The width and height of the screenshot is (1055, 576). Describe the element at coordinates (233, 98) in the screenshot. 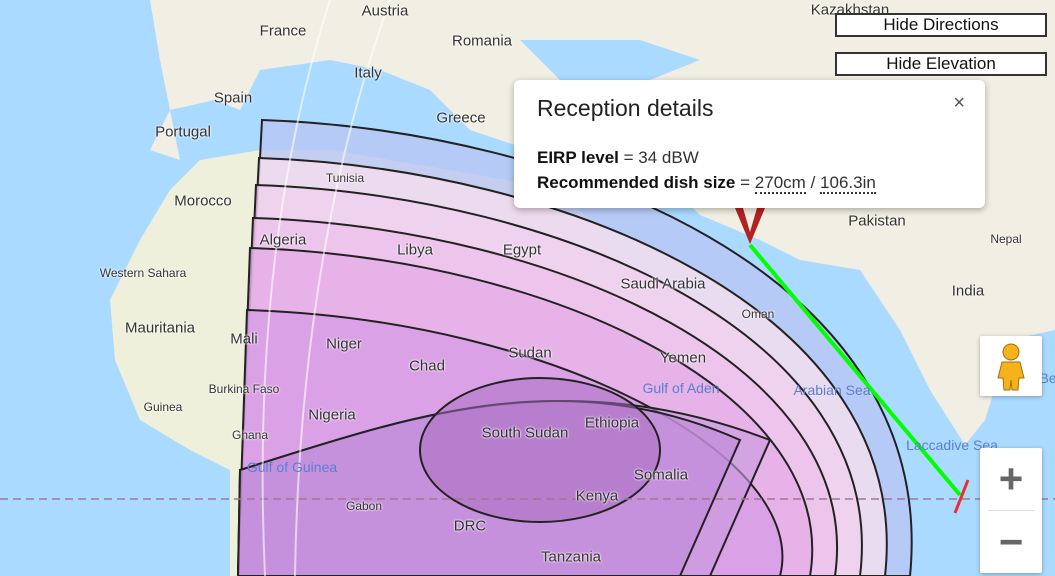

I see `map-label: Spain` at that location.